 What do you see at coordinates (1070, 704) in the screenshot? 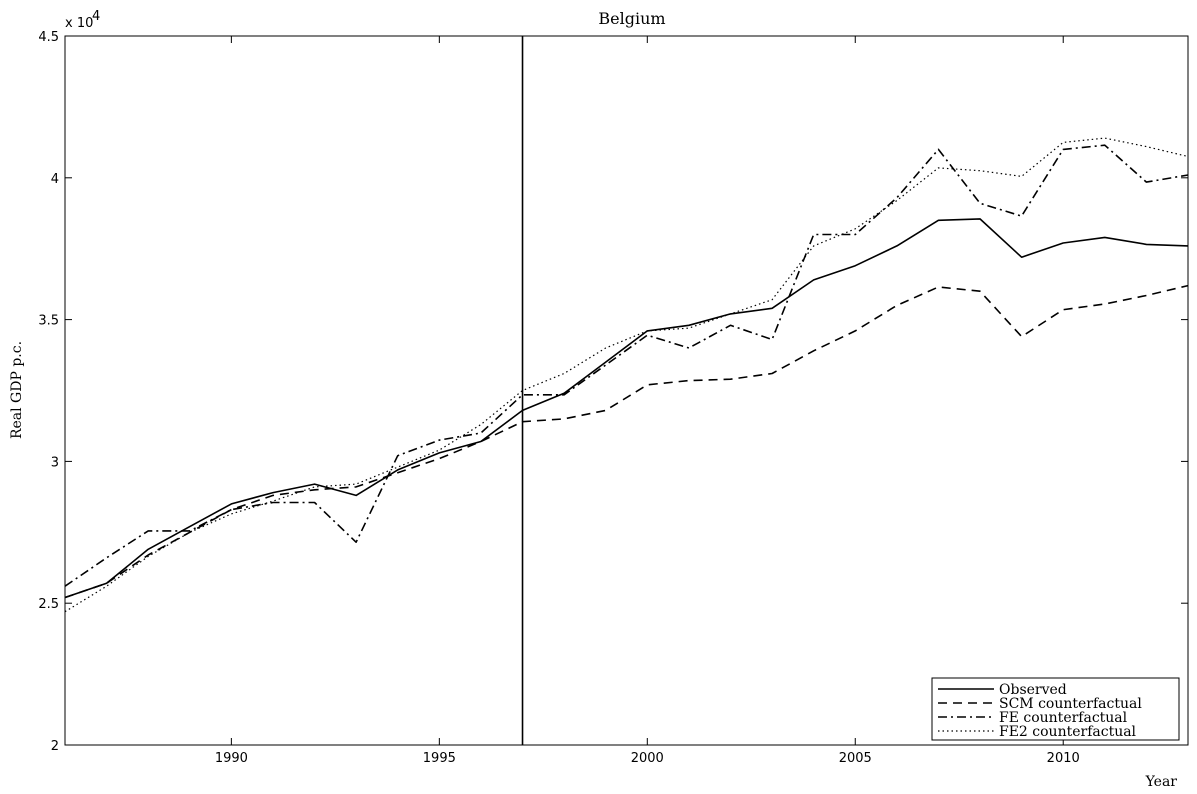
I see `legend-label-scm: SCM counterfactual` at bounding box center [1070, 704].